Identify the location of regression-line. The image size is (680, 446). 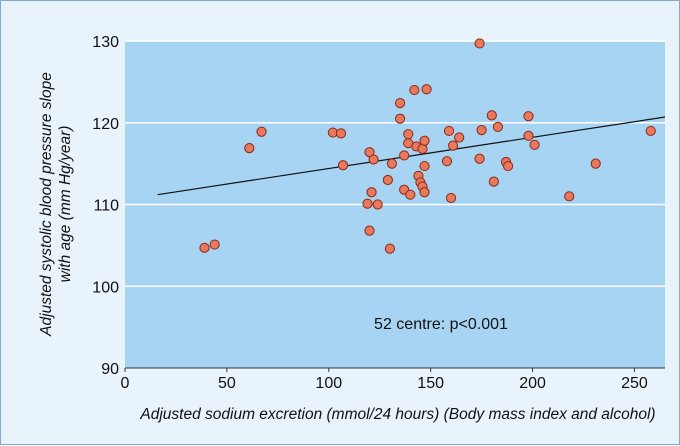
(411, 156).